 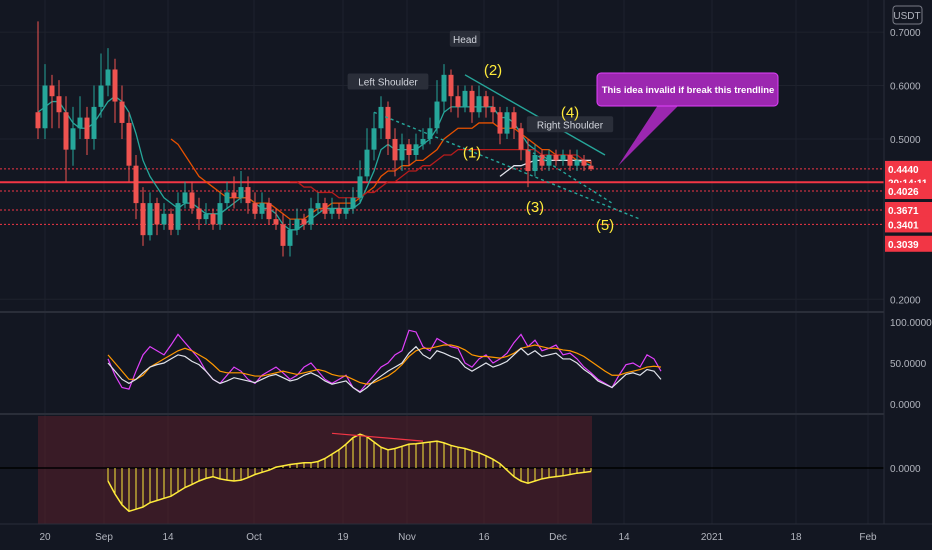 I want to click on price-tag: 0.3401, so click(x=903, y=225).